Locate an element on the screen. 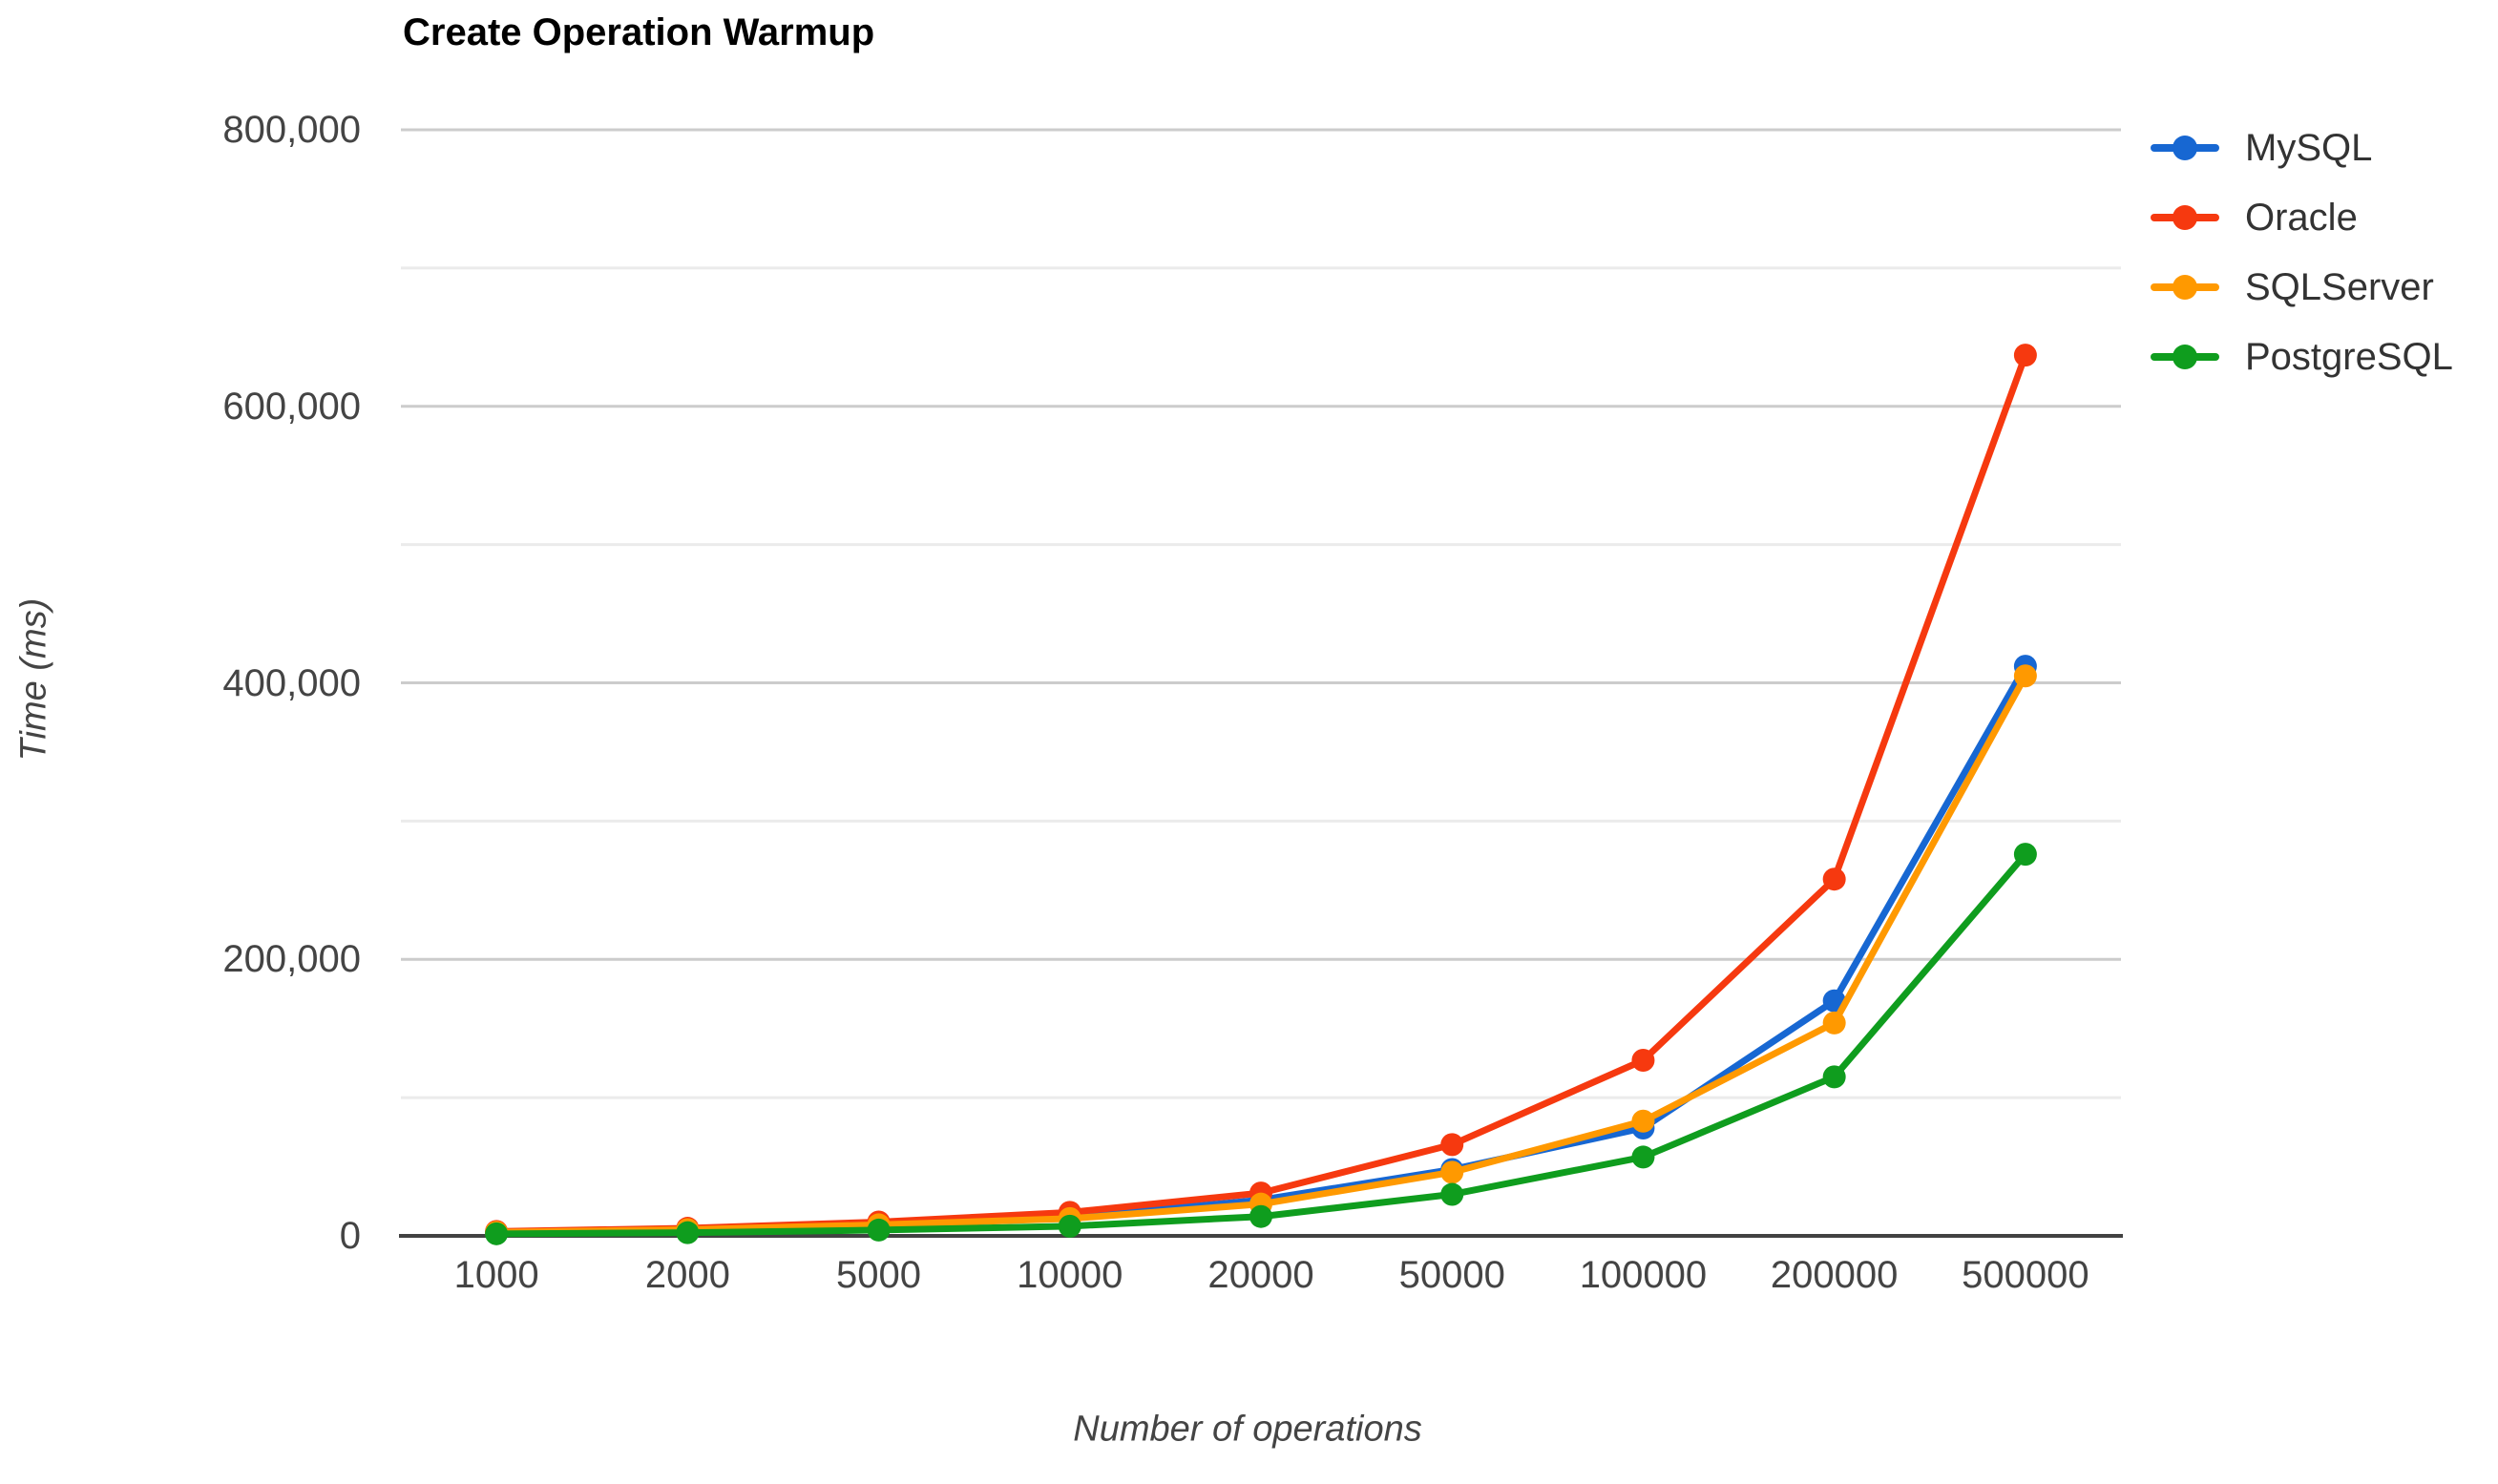 The width and height of the screenshot is (2498, 1484). legend-label: PostgreSQL is located at coordinates (2349, 356).